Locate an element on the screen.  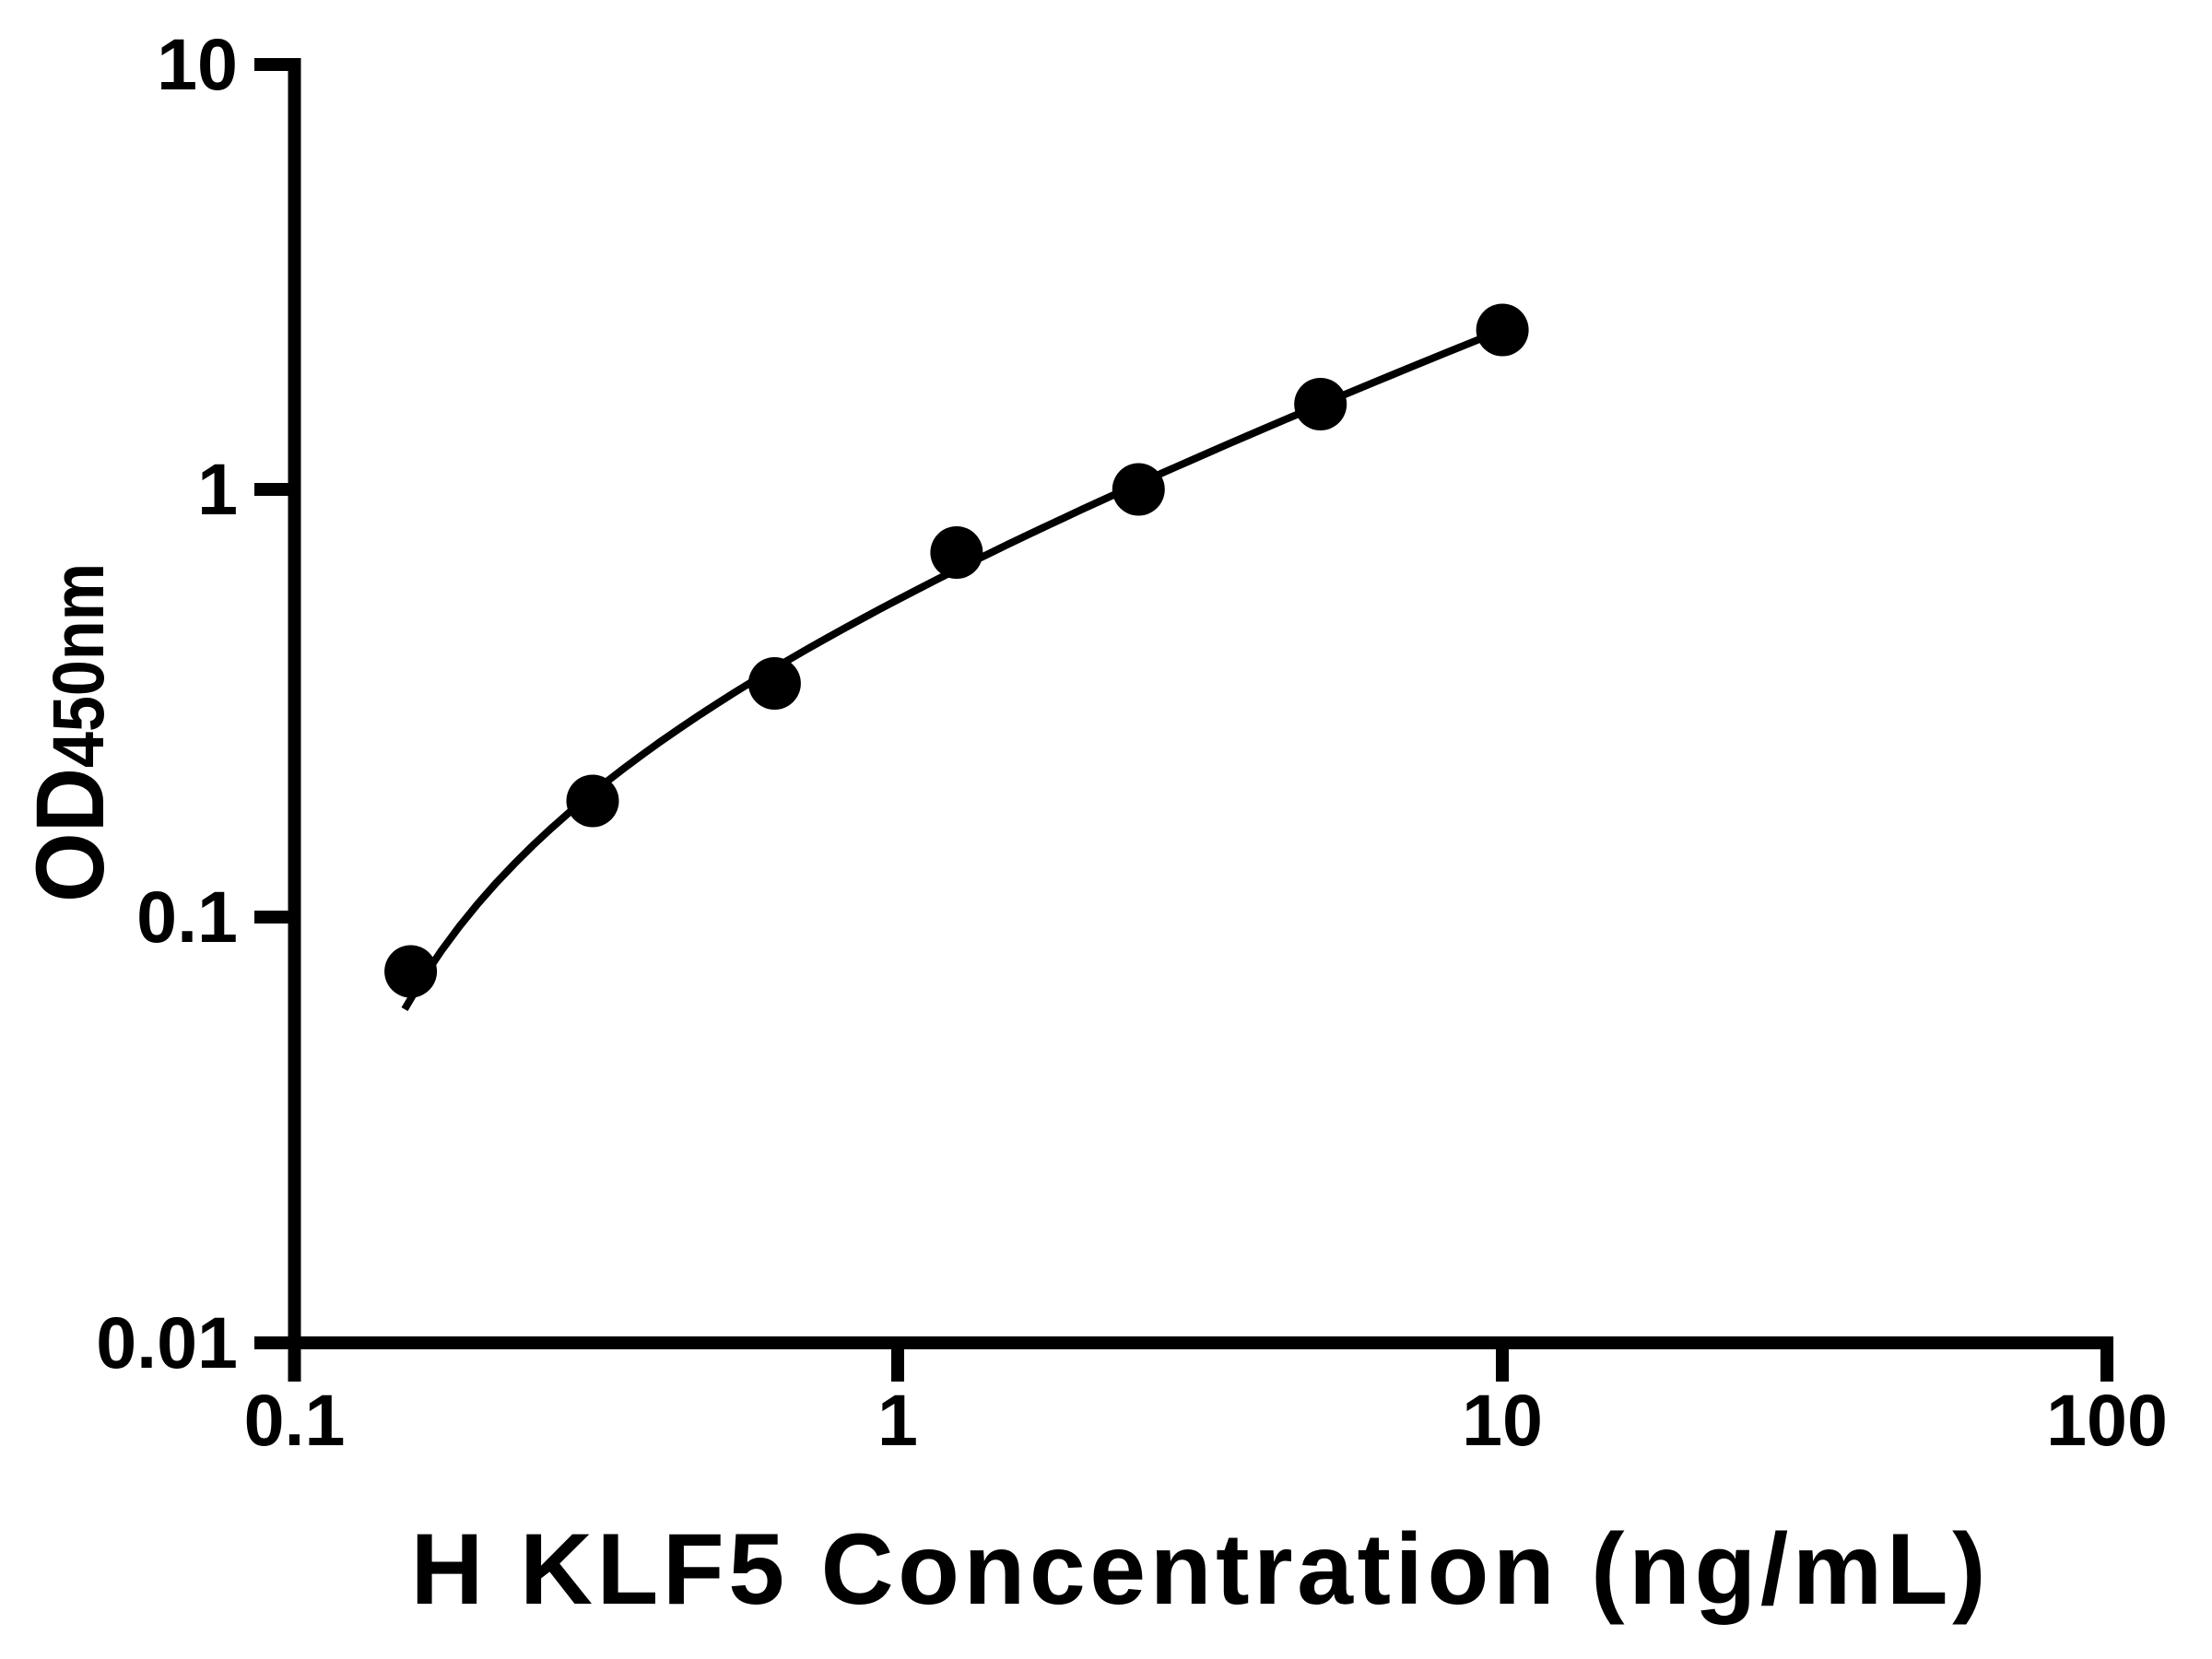
svg-text: OD450nm is located at coordinates (70, 732).